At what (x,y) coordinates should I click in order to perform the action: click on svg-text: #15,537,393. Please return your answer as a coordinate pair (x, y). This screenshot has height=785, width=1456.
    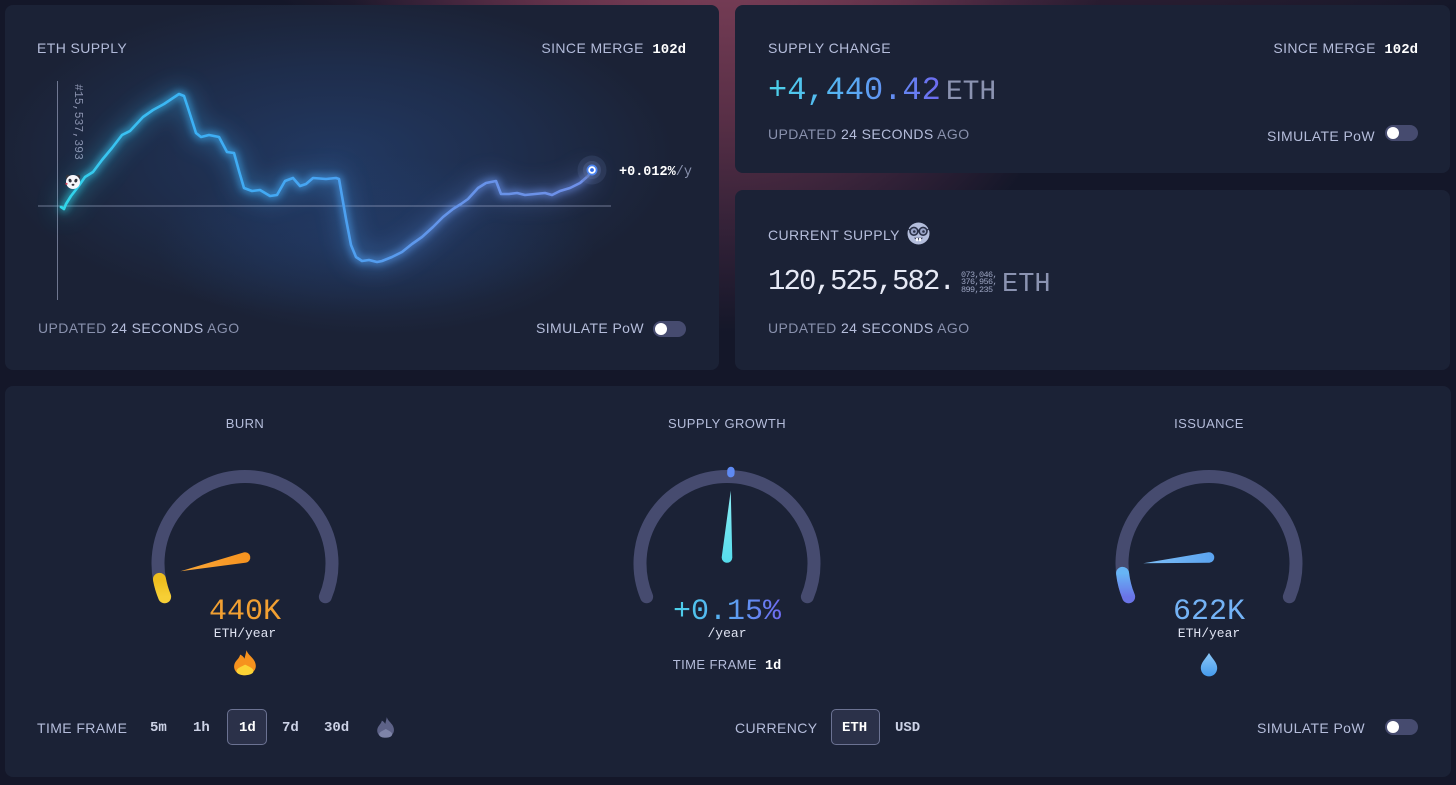
    Looking at the image, I should click on (77, 122).